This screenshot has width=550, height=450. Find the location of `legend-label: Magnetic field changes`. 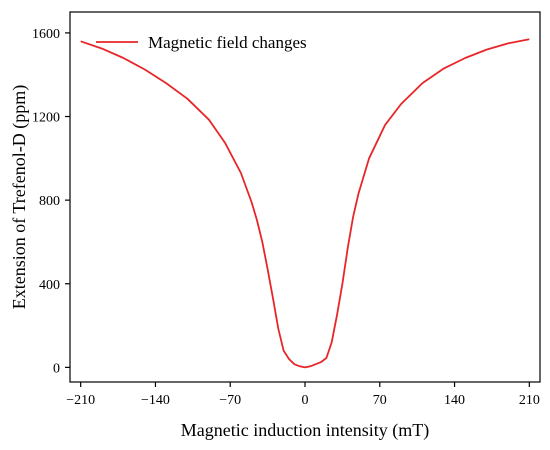

legend-label: Magnetic field changes is located at coordinates (227, 42).